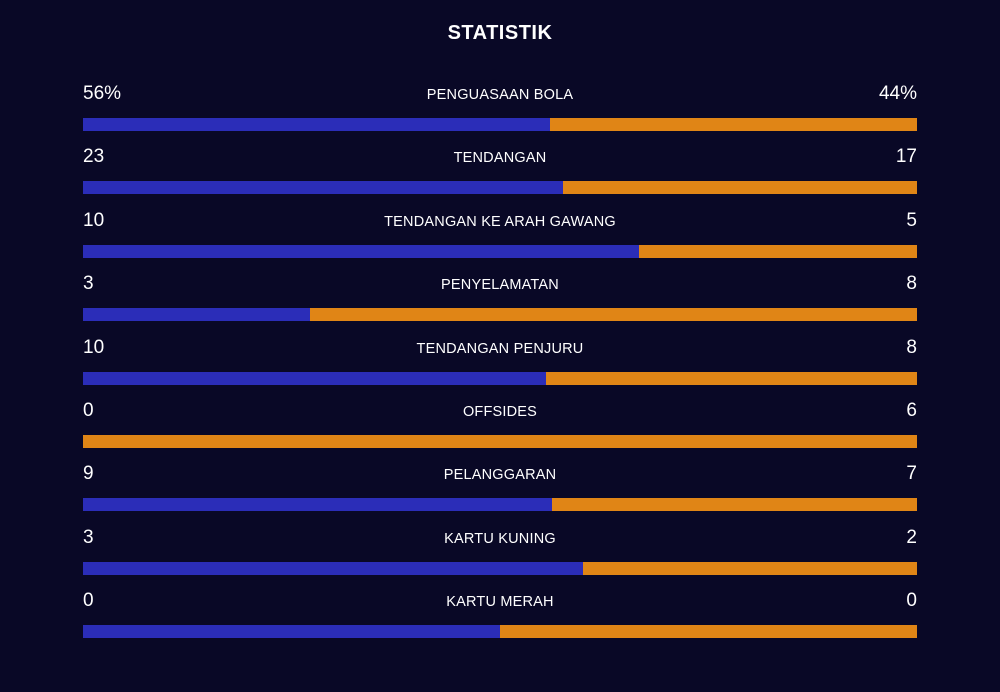 This screenshot has width=1000, height=692. What do you see at coordinates (500, 301) in the screenshot?
I see `stat-row: 3 PENYELAMATAN 8` at bounding box center [500, 301].